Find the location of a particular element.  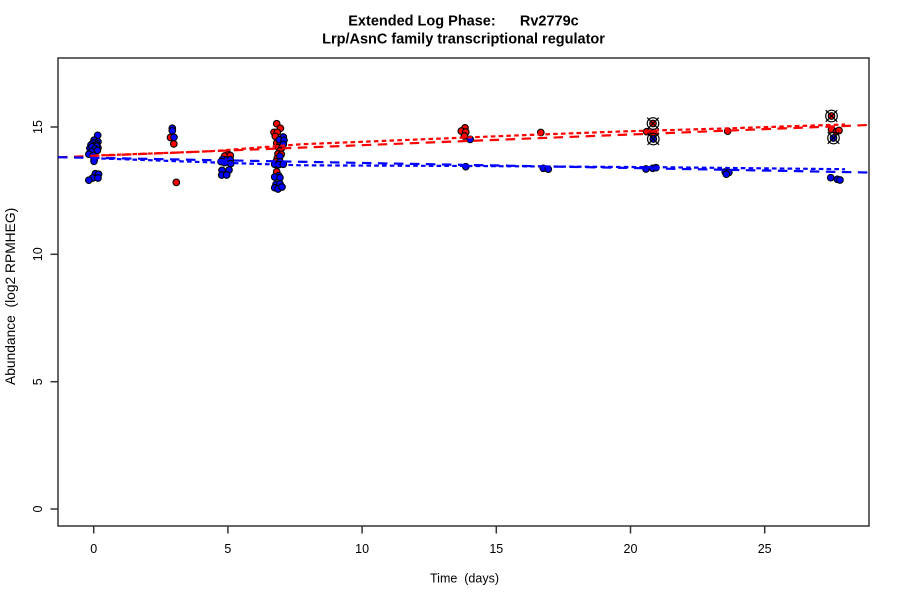

svg-text: 20 is located at coordinates (631, 549).